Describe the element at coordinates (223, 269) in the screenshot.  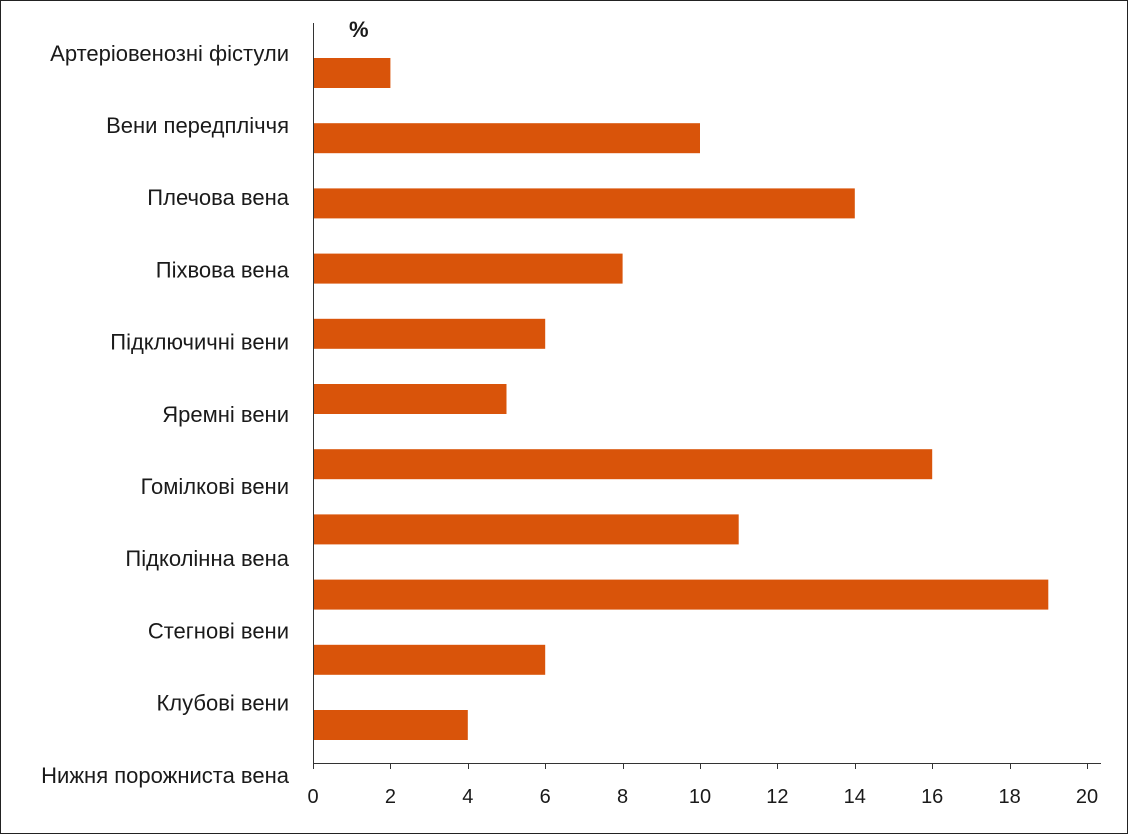
I see `category-label-4: Піхвова вена` at that location.